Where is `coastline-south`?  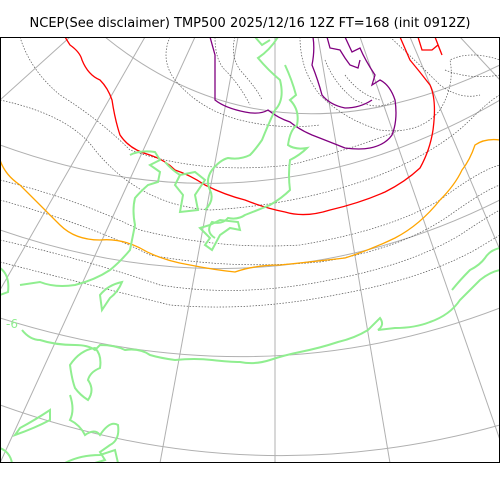
coastline-south is located at coordinates (91, 455).